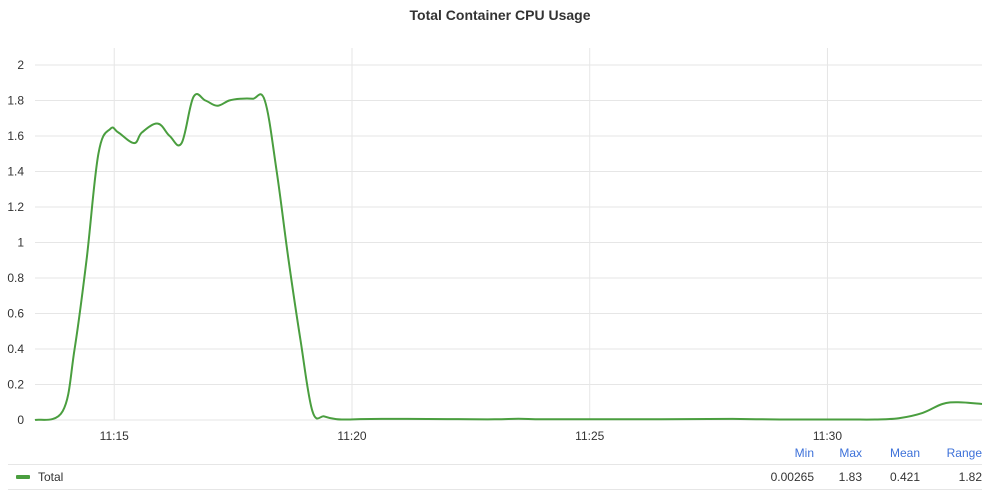 This screenshot has width=1000, height=500. Describe the element at coordinates (15, 101) in the screenshot. I see `y-tick-label: 1.8` at that location.